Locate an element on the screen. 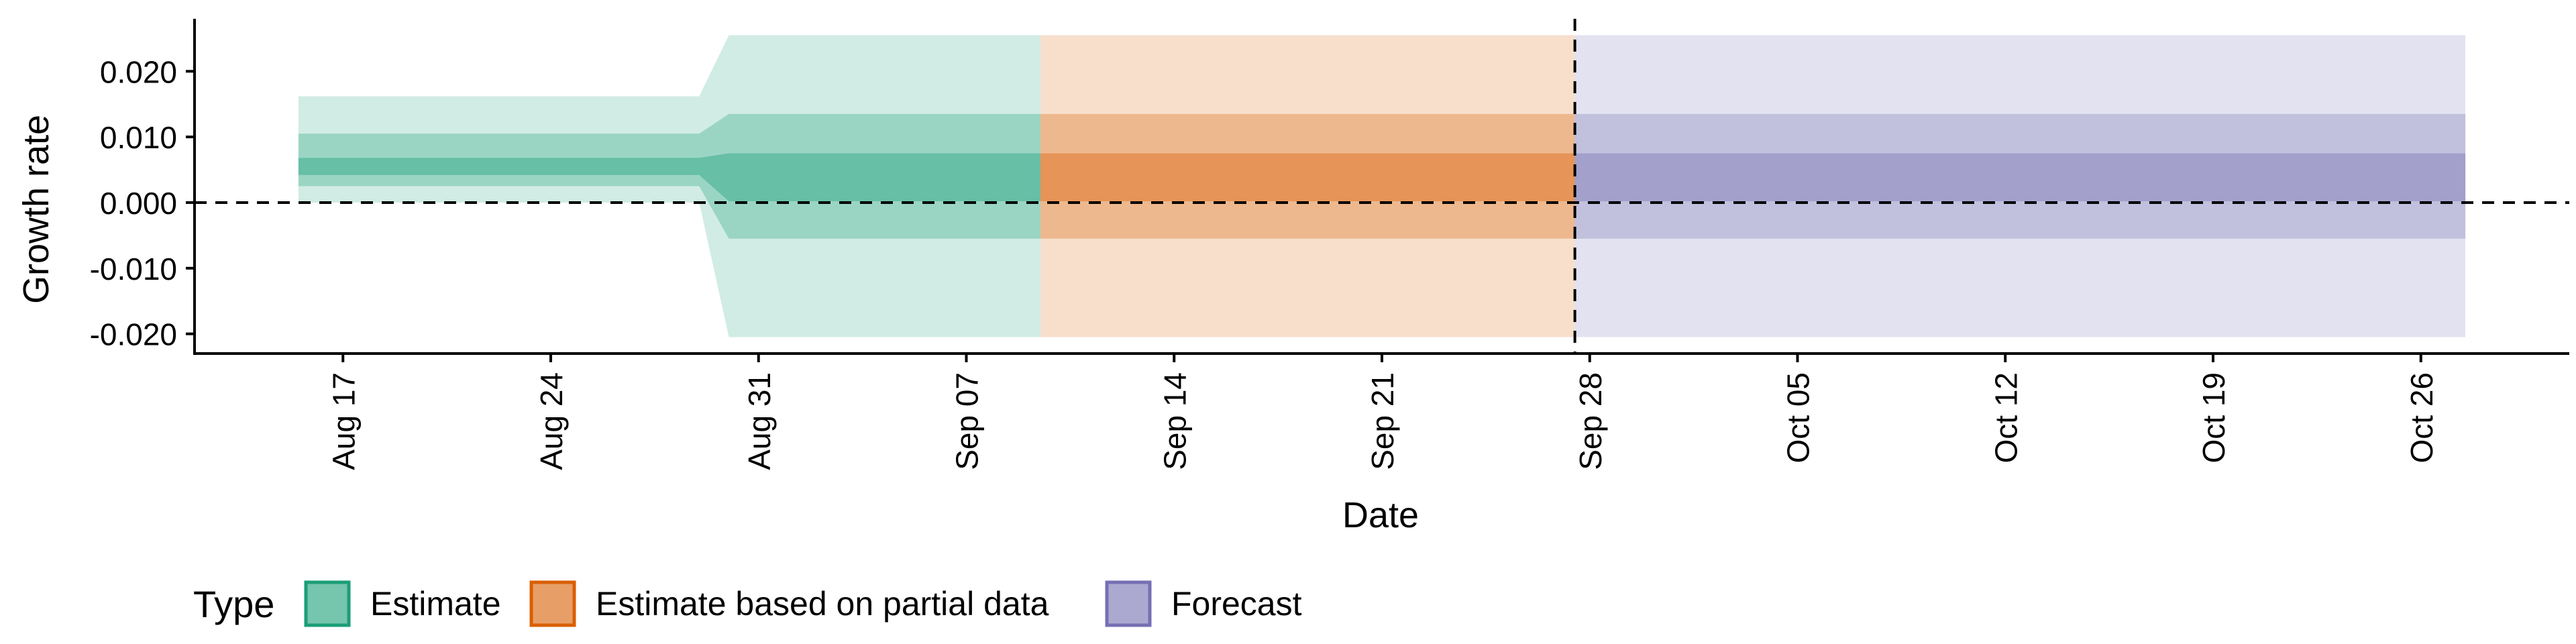  y-tick-label: 0.000 is located at coordinates (138, 203).